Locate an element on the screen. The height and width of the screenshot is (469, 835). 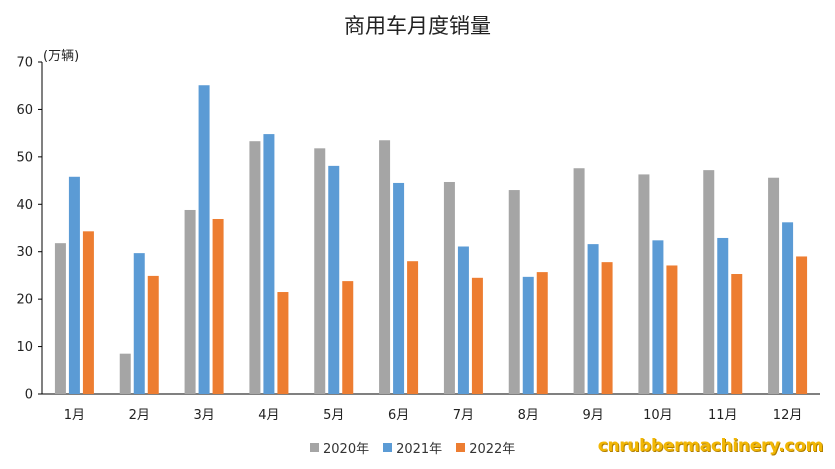
bar-2022年-3月 is located at coordinates (218, 306).